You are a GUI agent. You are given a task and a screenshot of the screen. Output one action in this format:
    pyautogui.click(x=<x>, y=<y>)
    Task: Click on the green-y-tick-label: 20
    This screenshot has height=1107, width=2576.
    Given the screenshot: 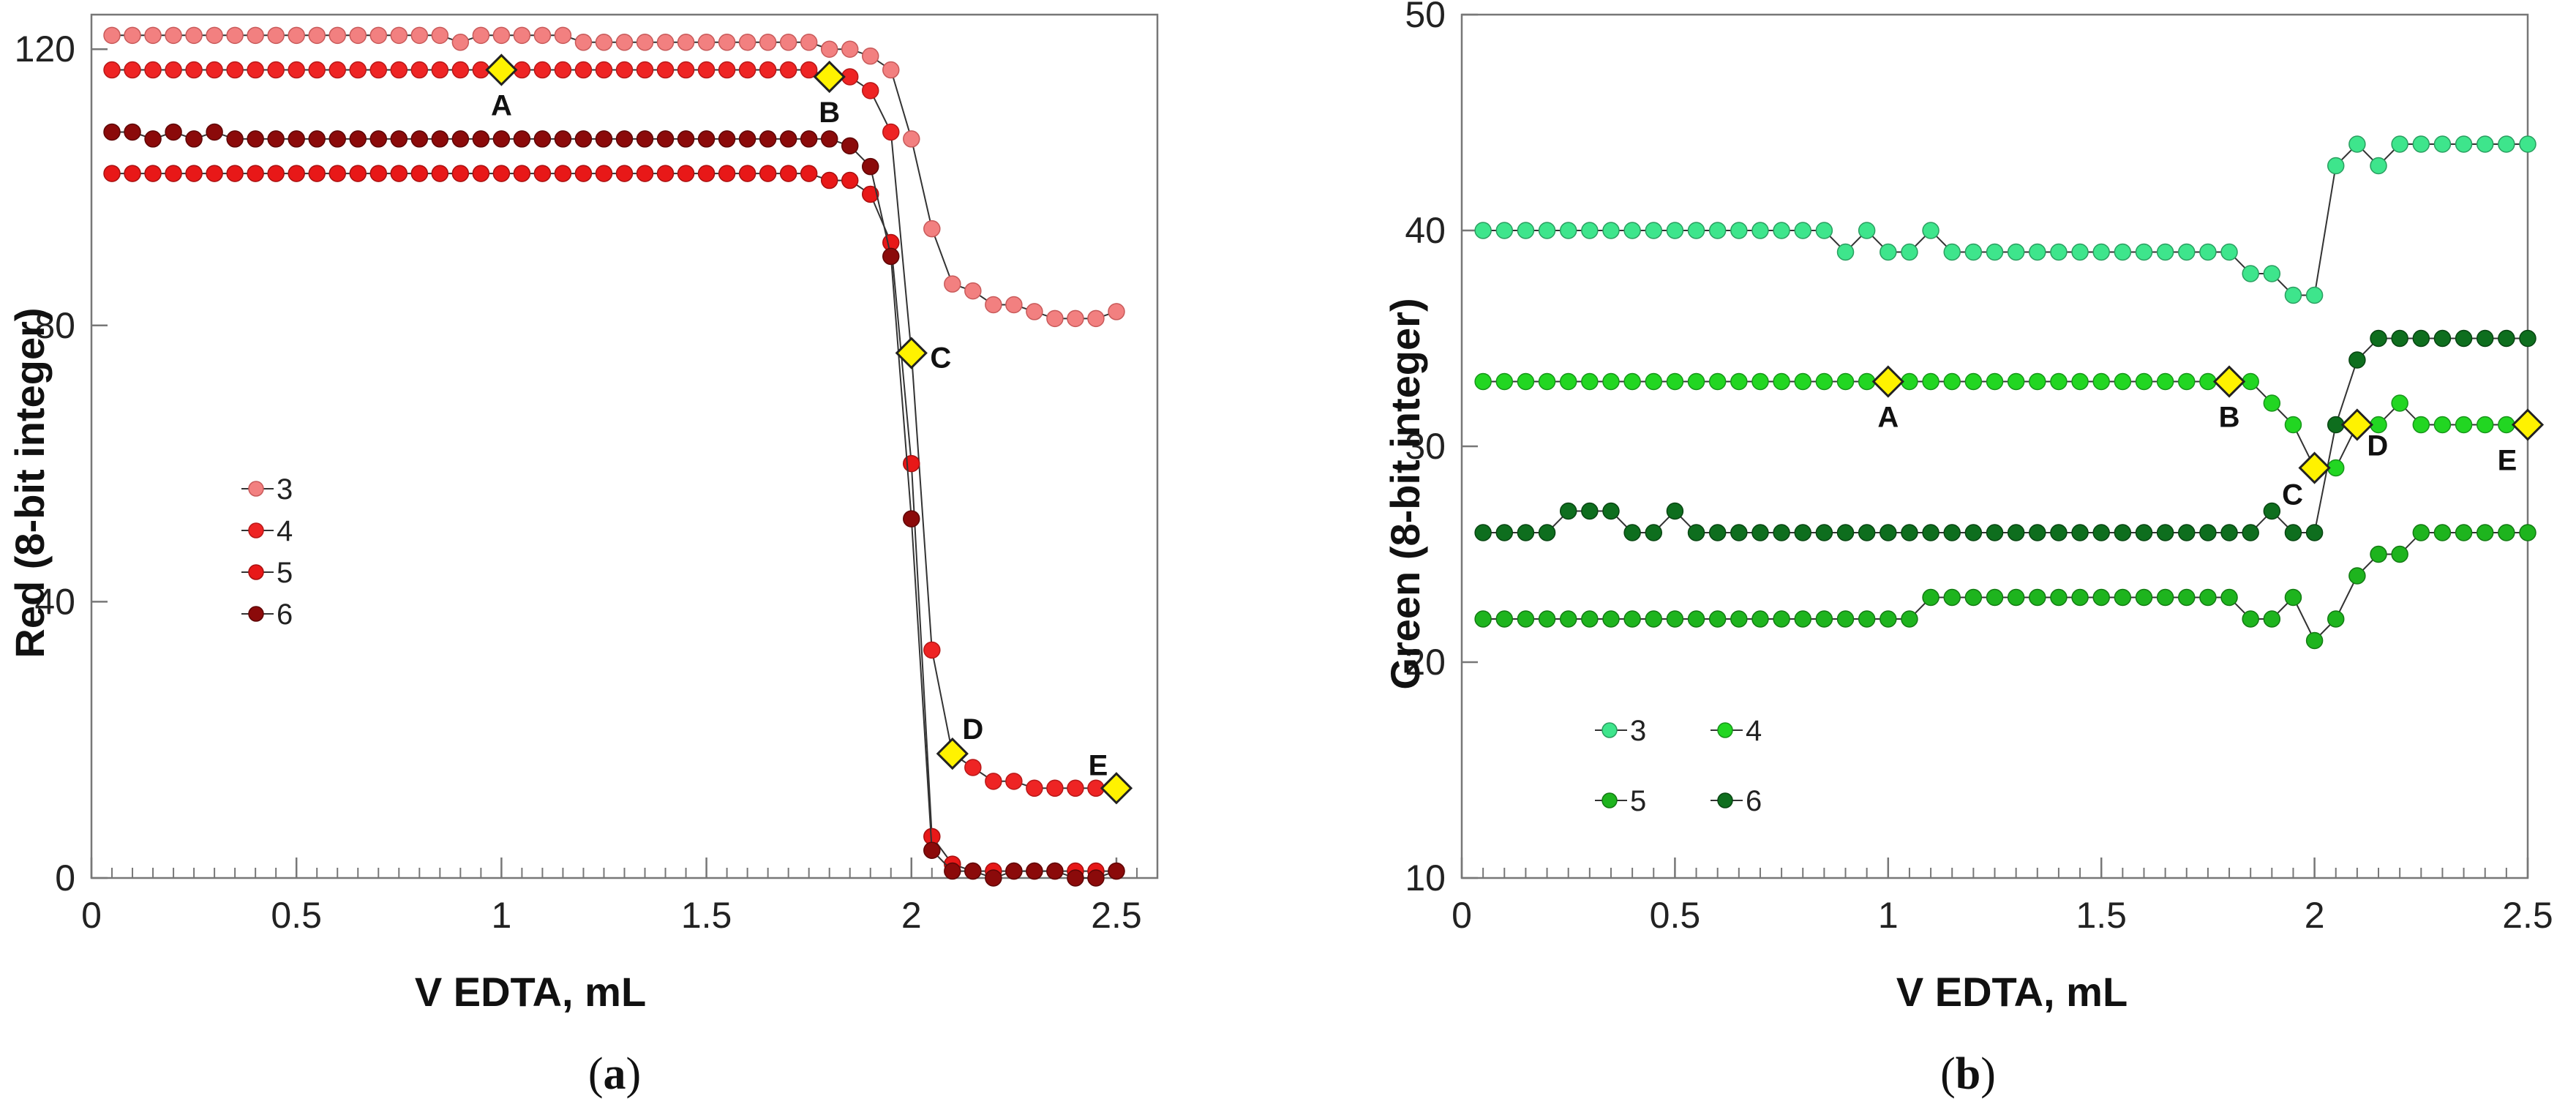 What is the action you would take?
    pyautogui.click(x=1425, y=662)
    